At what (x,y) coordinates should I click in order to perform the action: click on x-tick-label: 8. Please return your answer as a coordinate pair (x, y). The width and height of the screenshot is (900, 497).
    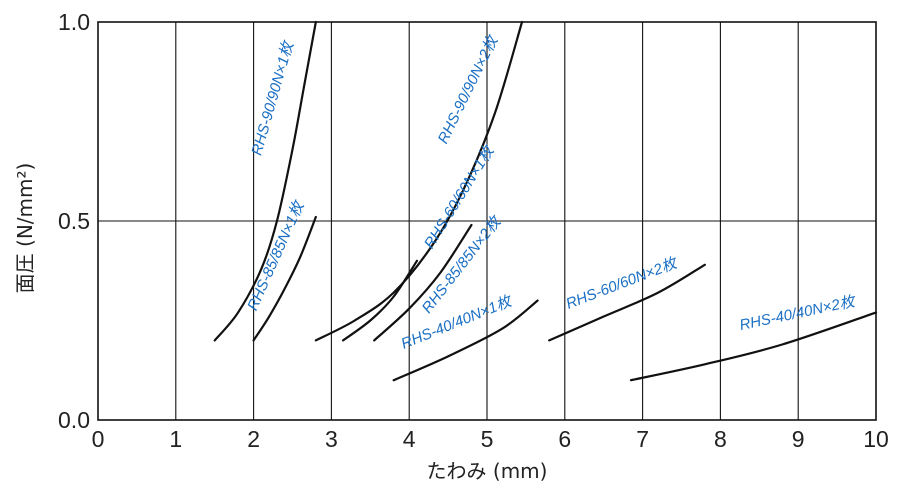
    Looking at the image, I should click on (720, 439).